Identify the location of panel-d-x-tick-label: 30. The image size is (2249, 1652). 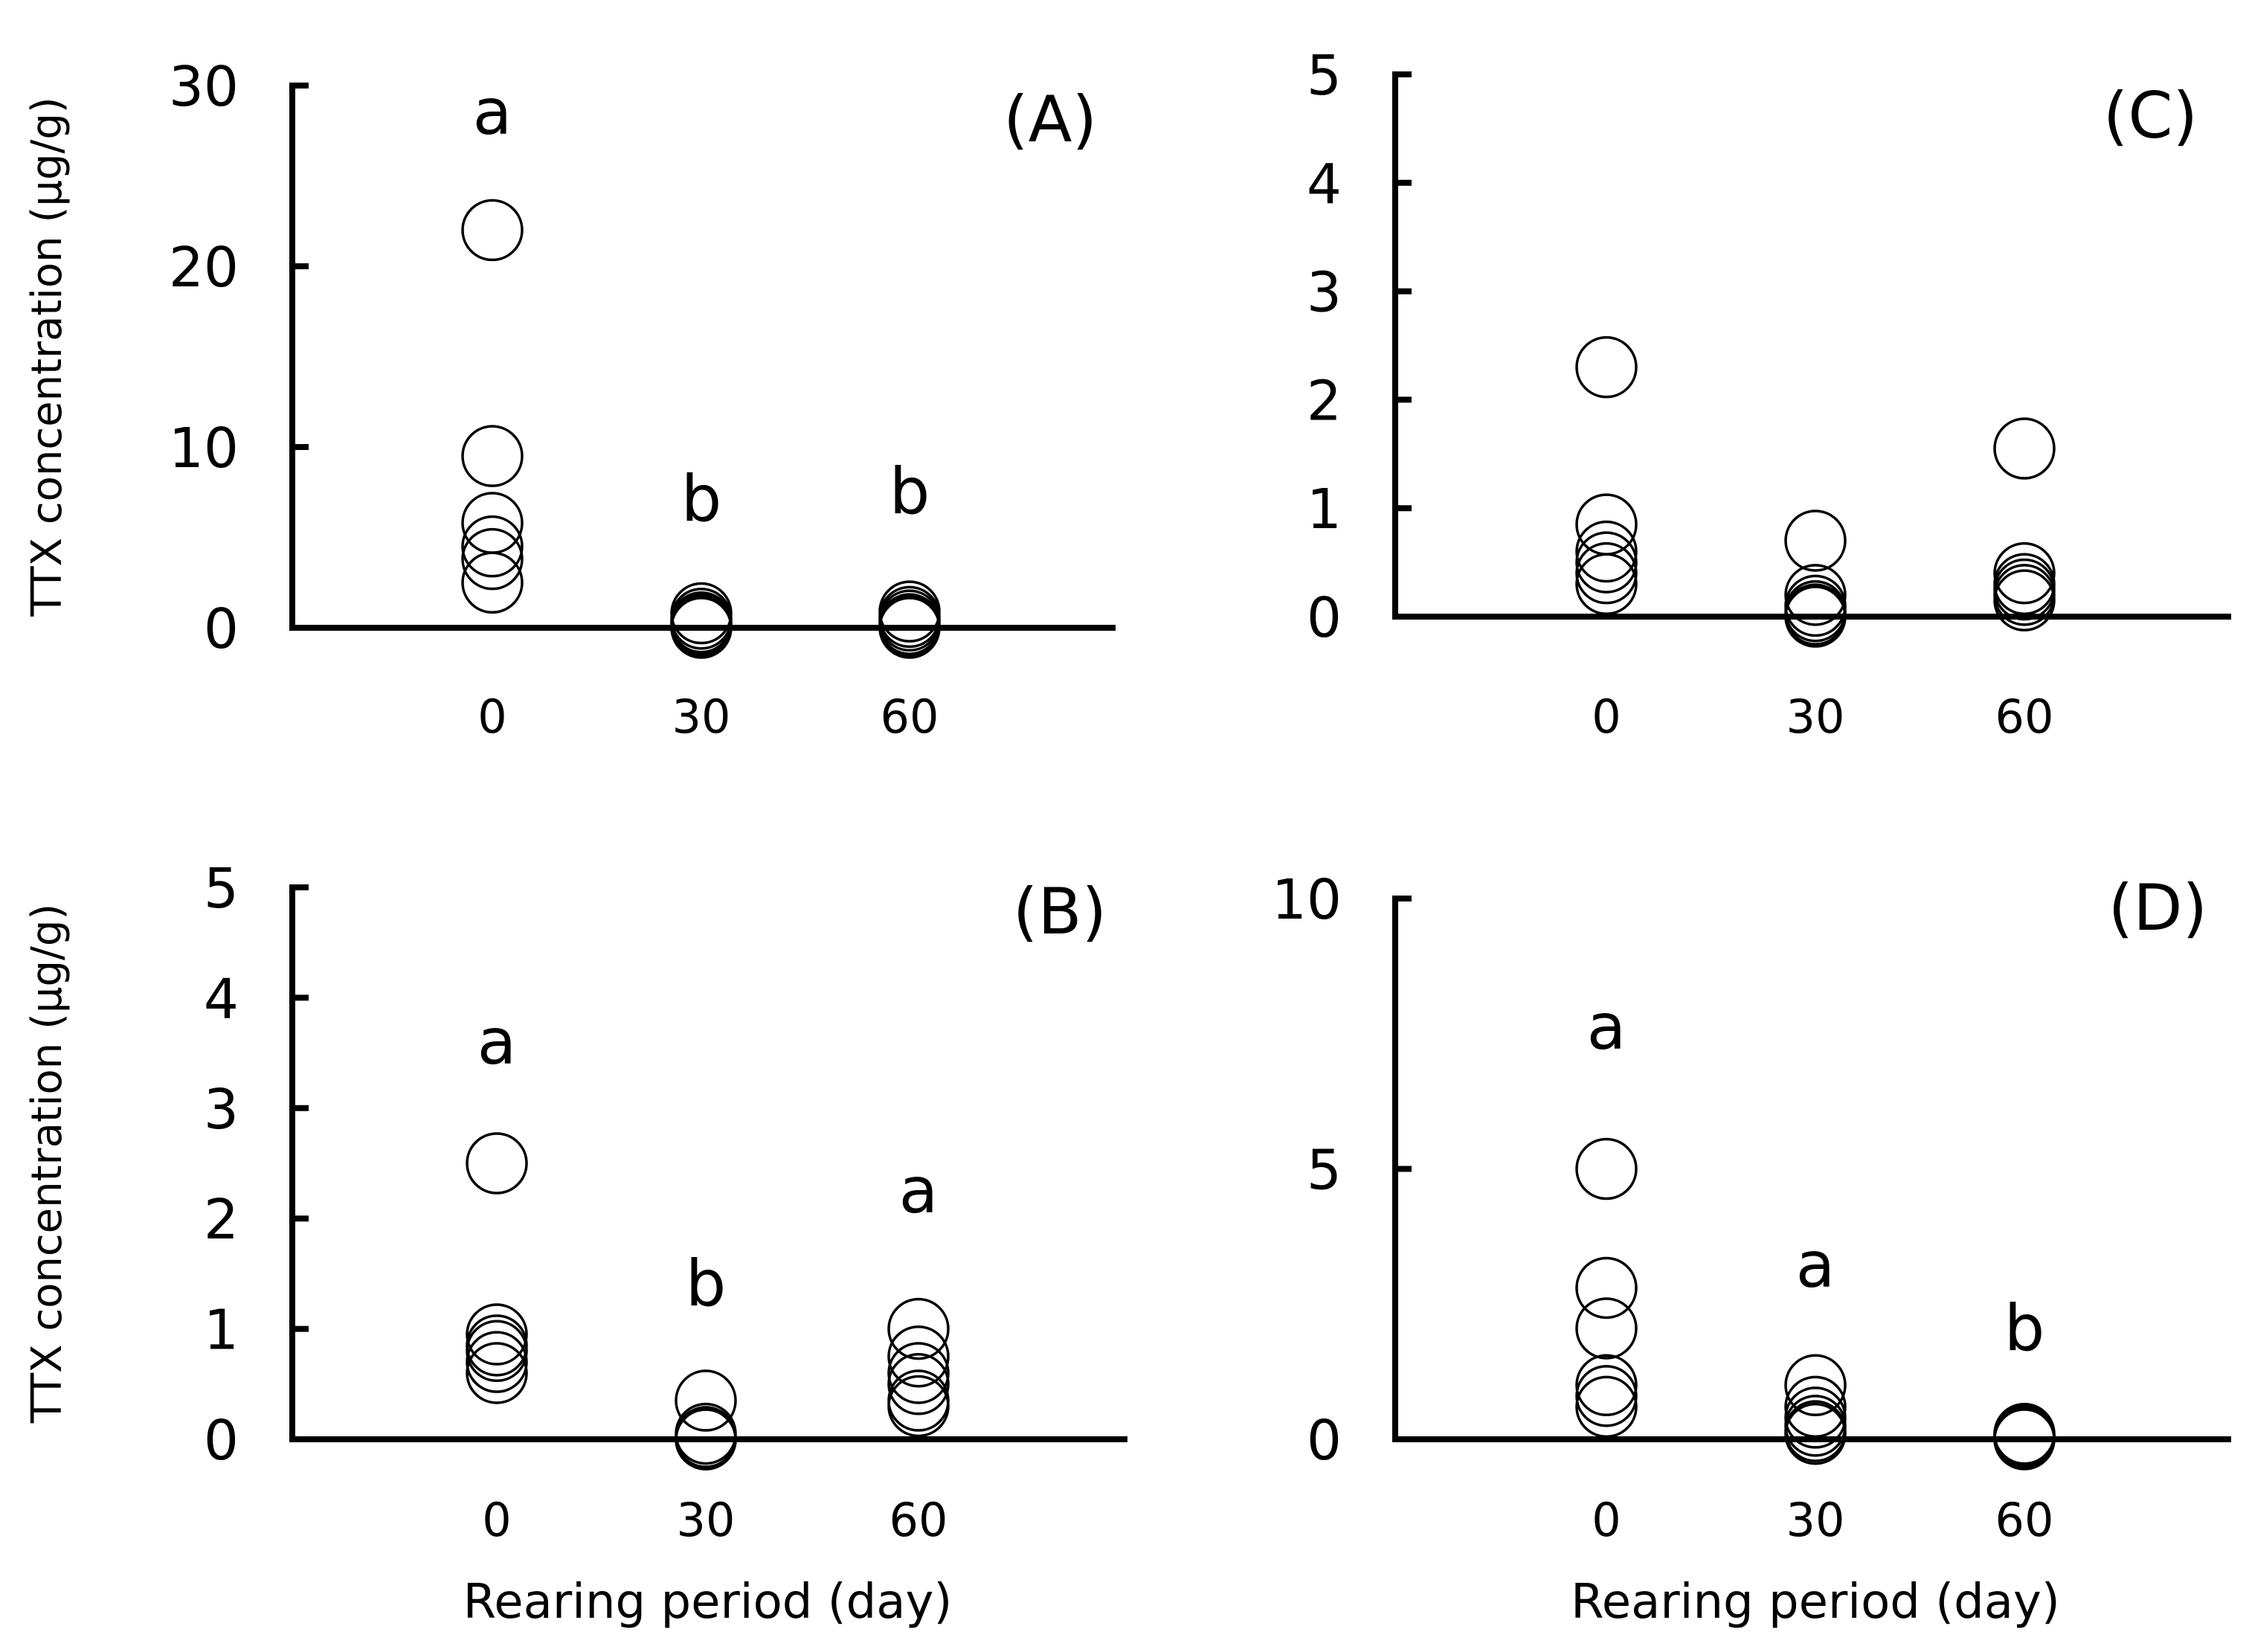
(1815, 1520).